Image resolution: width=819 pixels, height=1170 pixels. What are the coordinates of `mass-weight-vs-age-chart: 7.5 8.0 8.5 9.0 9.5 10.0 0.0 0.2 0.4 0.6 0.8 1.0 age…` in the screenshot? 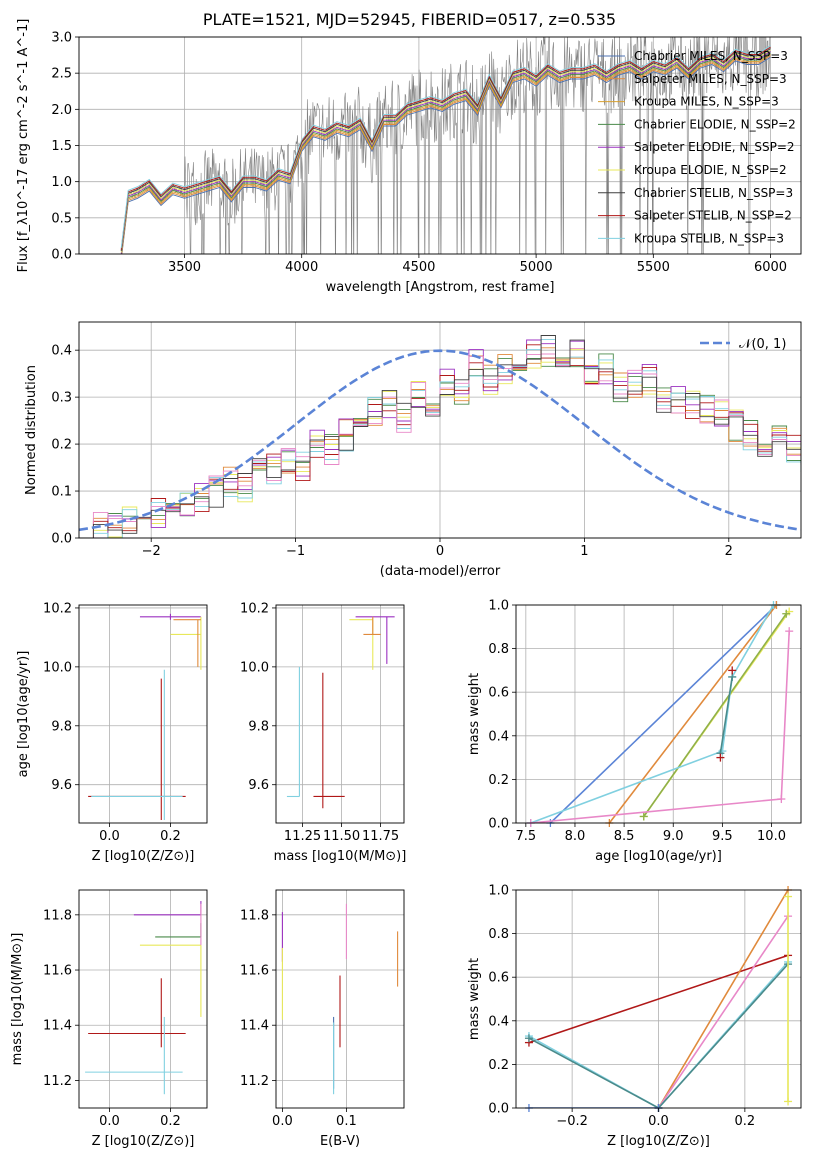 It's located at (634, 731).